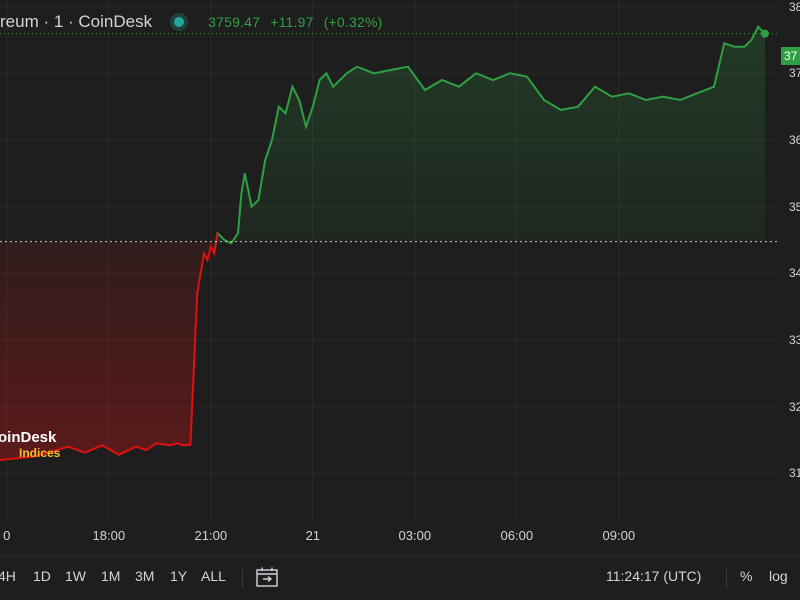 The image size is (800, 600). I want to click on y-tick-label: 32, so click(794, 406).